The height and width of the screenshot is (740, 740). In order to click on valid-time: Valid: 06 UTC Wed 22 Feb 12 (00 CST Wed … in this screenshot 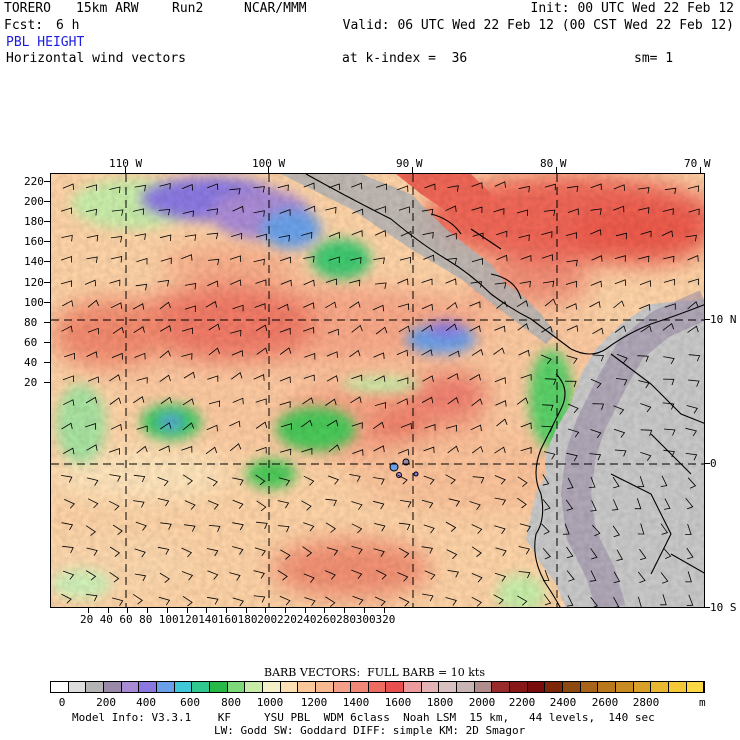, I will do `click(538, 25)`.